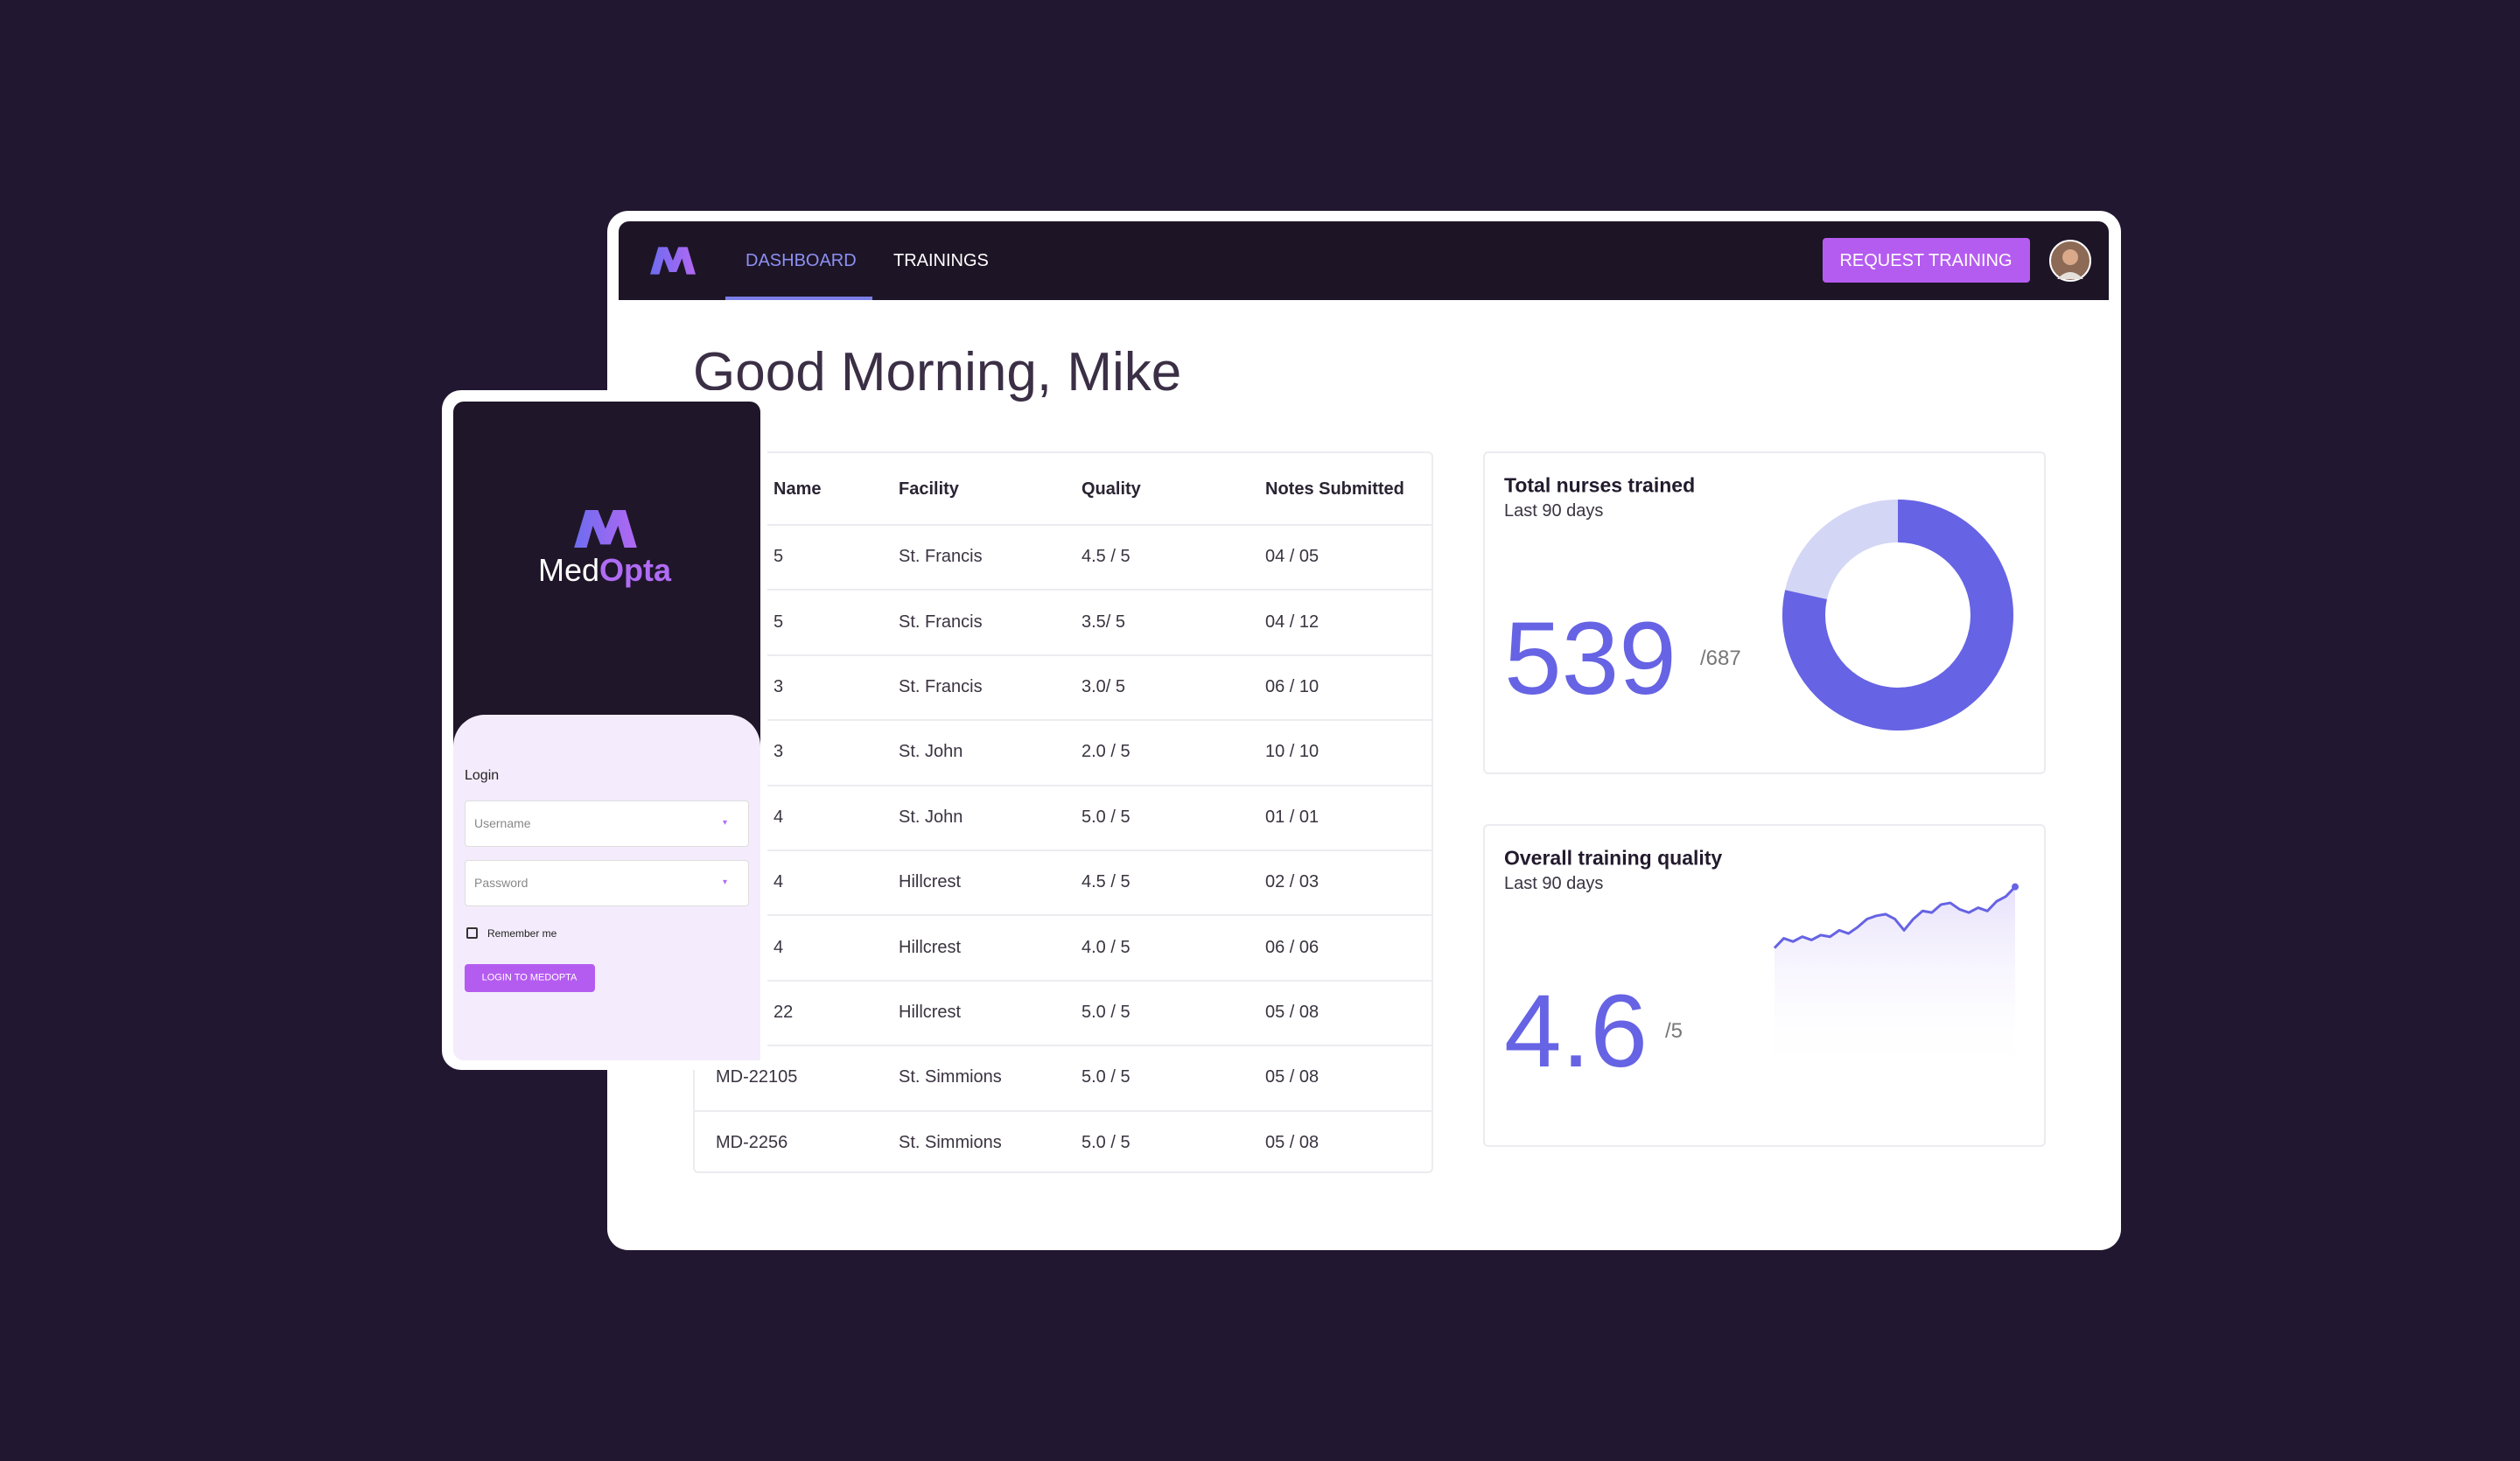 The image size is (2520, 1461). I want to click on avatar, so click(2070, 261).